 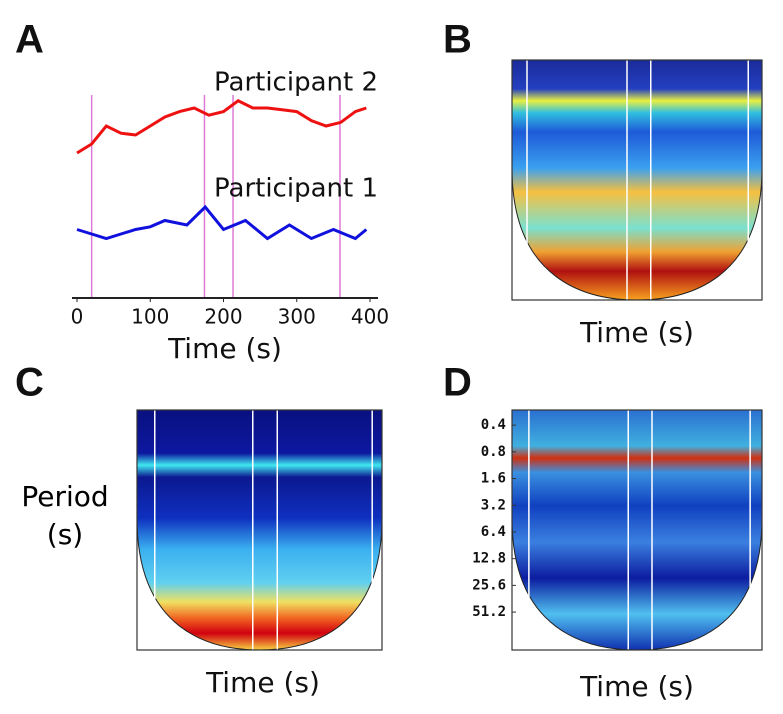 I want to click on y-tick-label: 6.4, so click(x=493, y=532).